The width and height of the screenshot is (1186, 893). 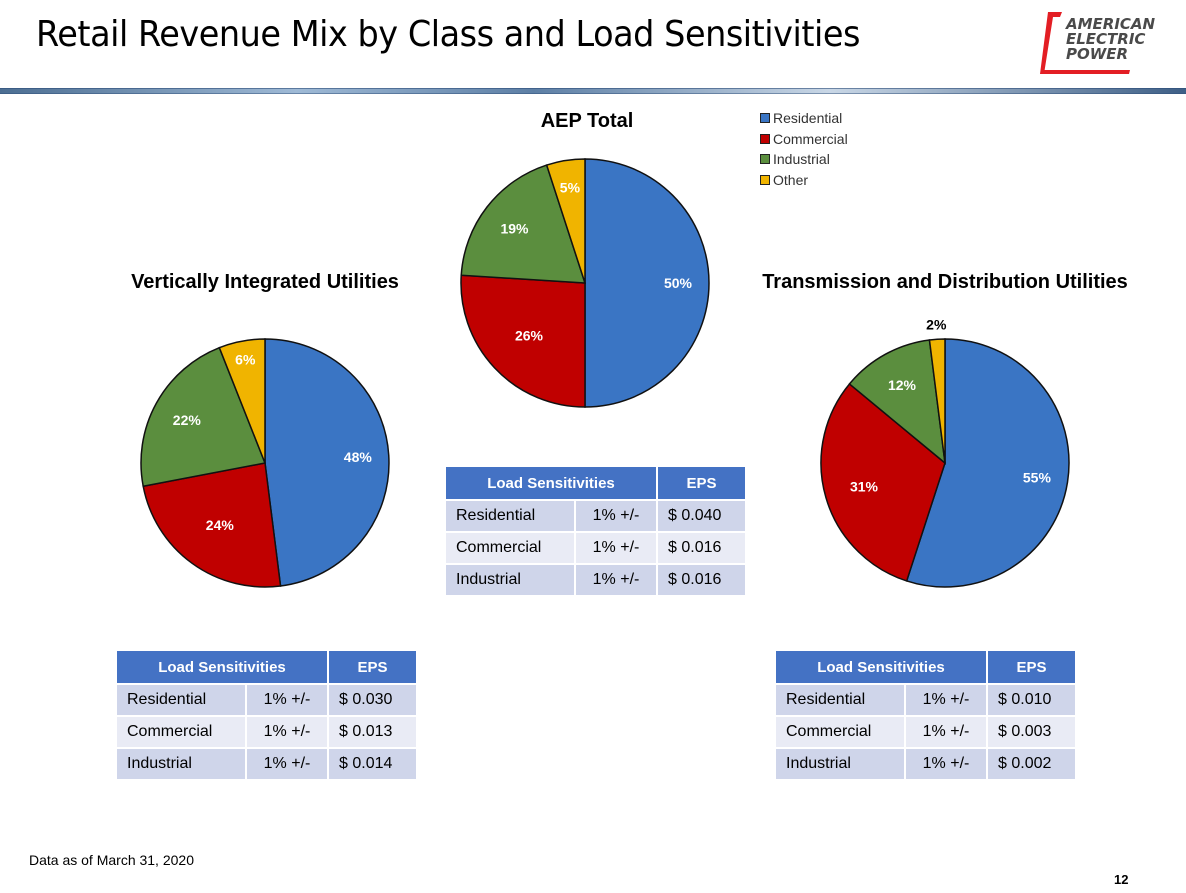 I want to click on chart-title-vertically-integrated: Vertically Integrated Utilities, so click(x=265, y=282).